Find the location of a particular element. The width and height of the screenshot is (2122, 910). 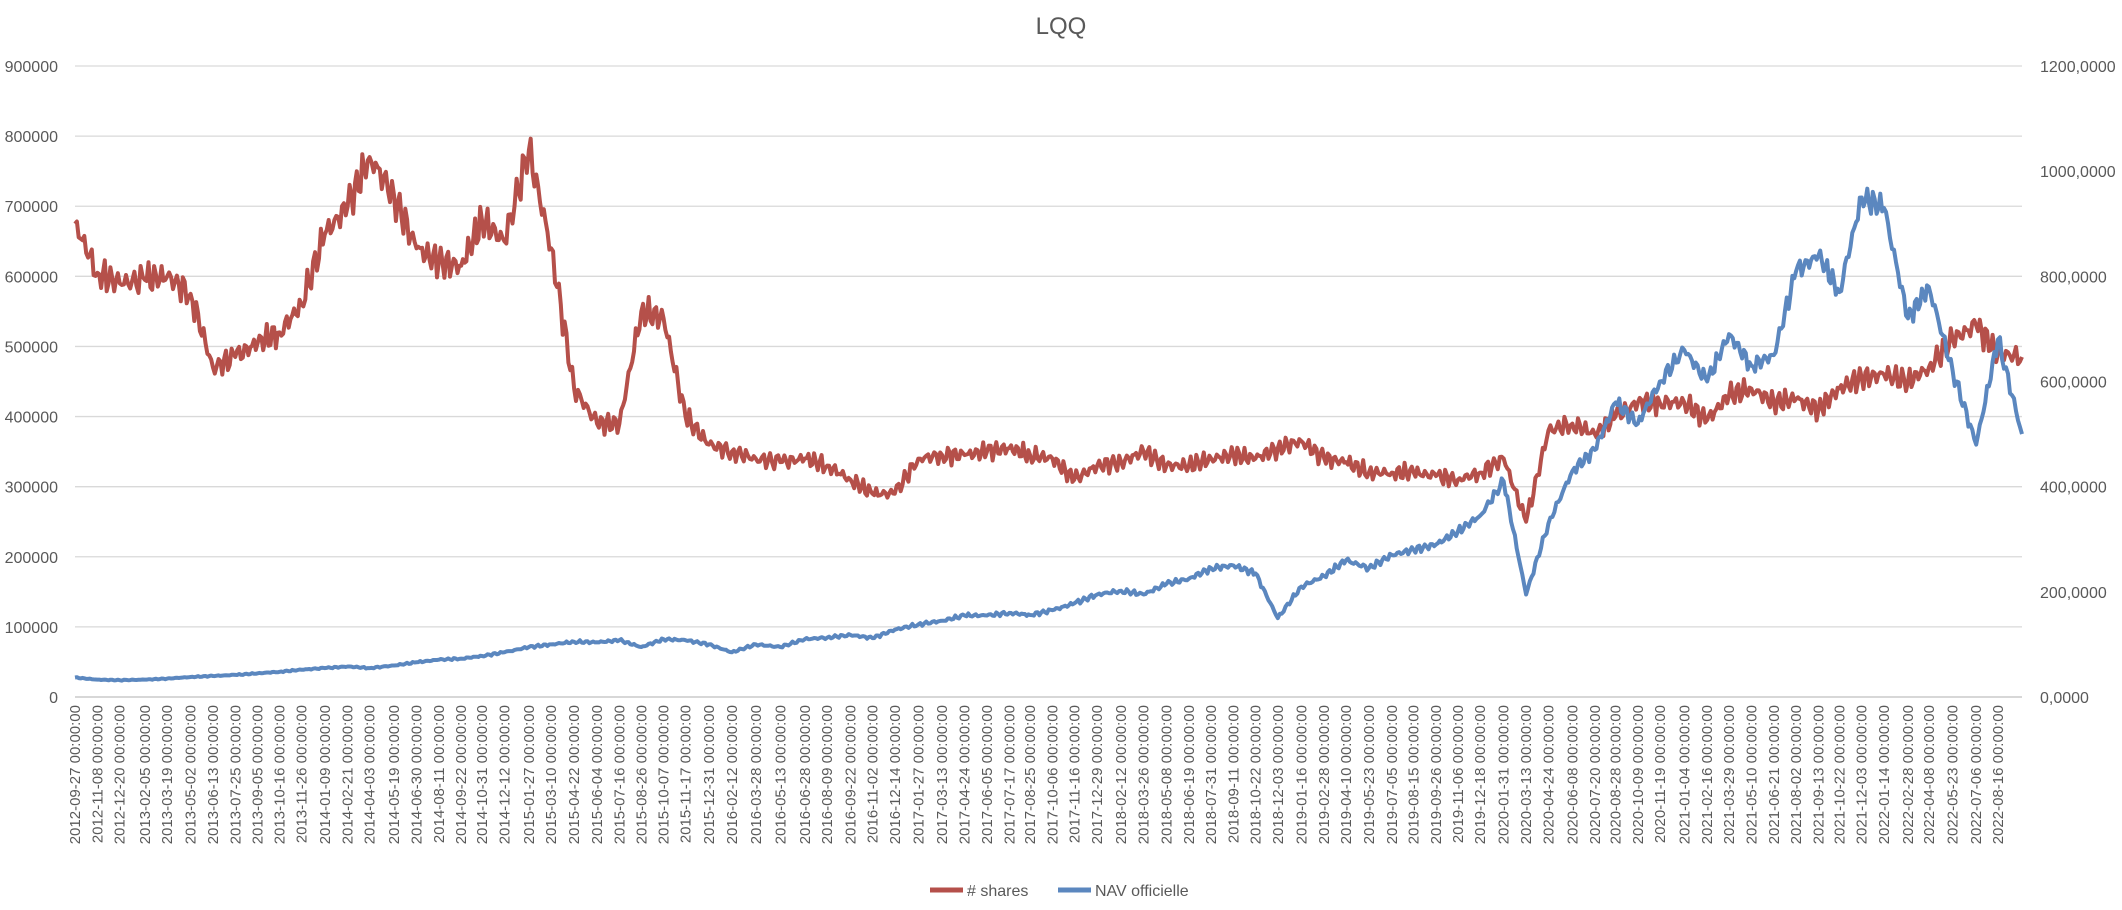

x-tick-label: 2016-11-02 00:00:00 is located at coordinates (872, 774).